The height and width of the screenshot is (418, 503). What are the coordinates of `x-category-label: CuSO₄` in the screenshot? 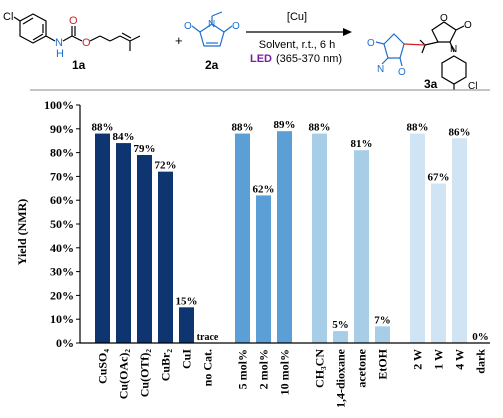 It's located at (103, 366).